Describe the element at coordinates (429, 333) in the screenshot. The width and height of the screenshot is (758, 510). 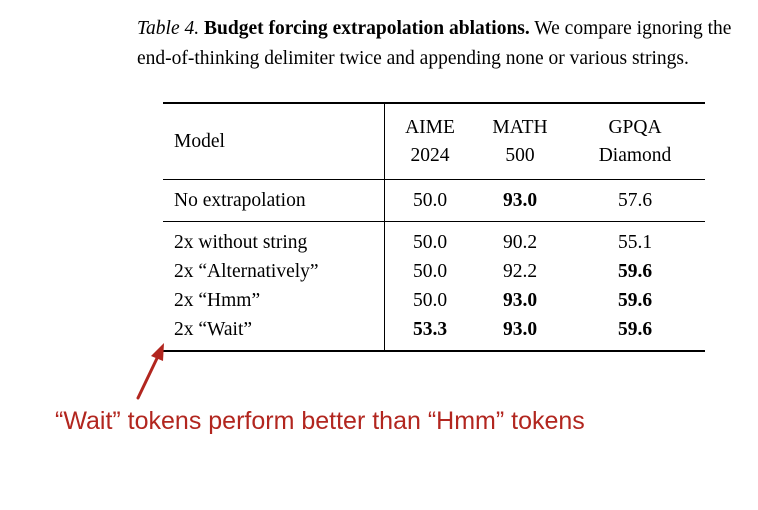
I see `cell-aime: 53.3` at that location.